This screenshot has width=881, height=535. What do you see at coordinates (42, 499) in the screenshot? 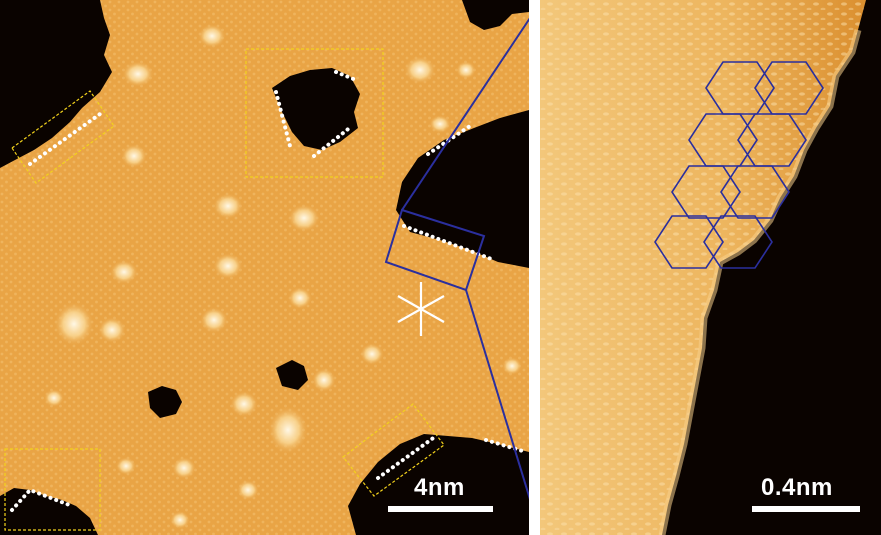
I see `edge-bottom-left` at bounding box center [42, 499].